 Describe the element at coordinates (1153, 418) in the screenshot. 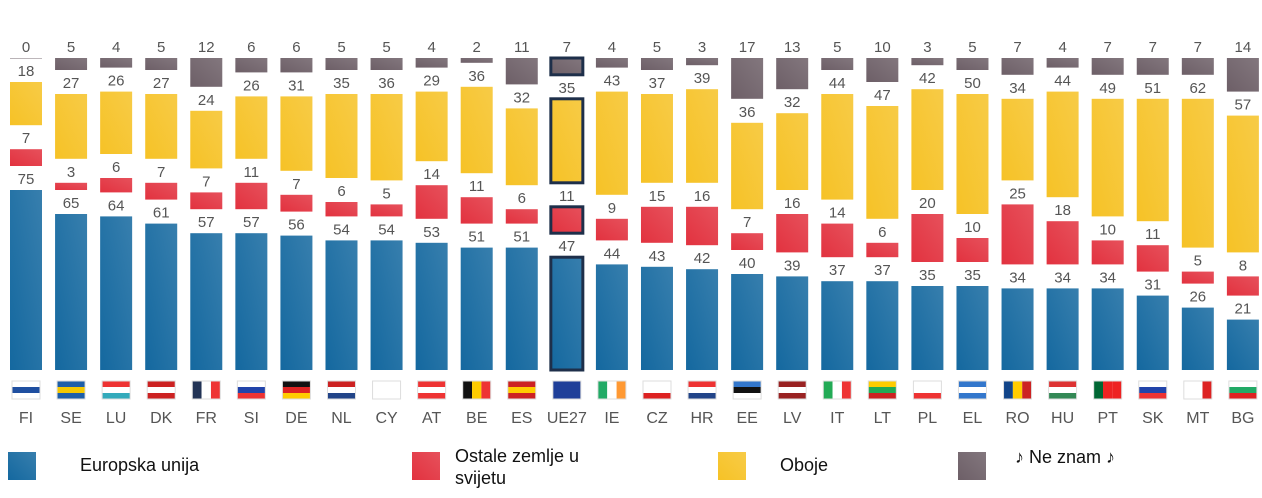

I see `x-tick-label: SK` at that location.